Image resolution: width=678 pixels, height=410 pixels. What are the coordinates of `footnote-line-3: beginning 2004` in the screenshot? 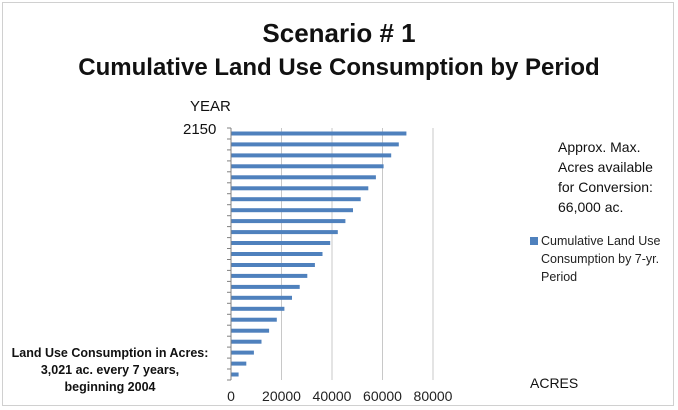 It's located at (110, 387).